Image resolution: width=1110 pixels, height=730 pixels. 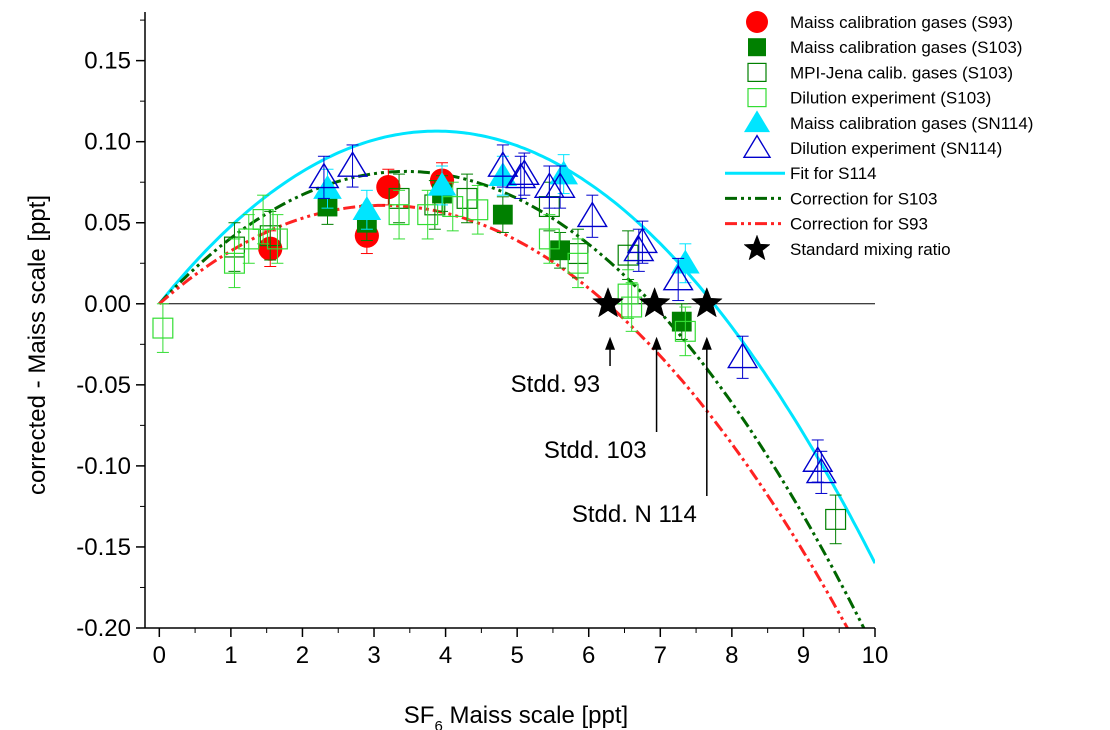 I want to click on x-tick-label: 5, so click(x=516, y=655).